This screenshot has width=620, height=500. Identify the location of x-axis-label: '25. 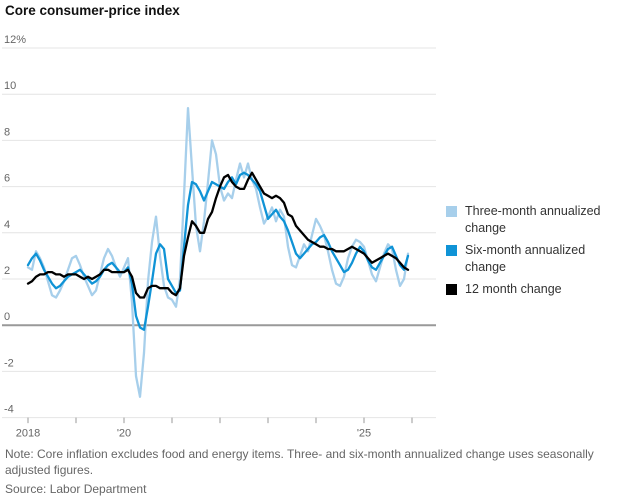
(364, 434).